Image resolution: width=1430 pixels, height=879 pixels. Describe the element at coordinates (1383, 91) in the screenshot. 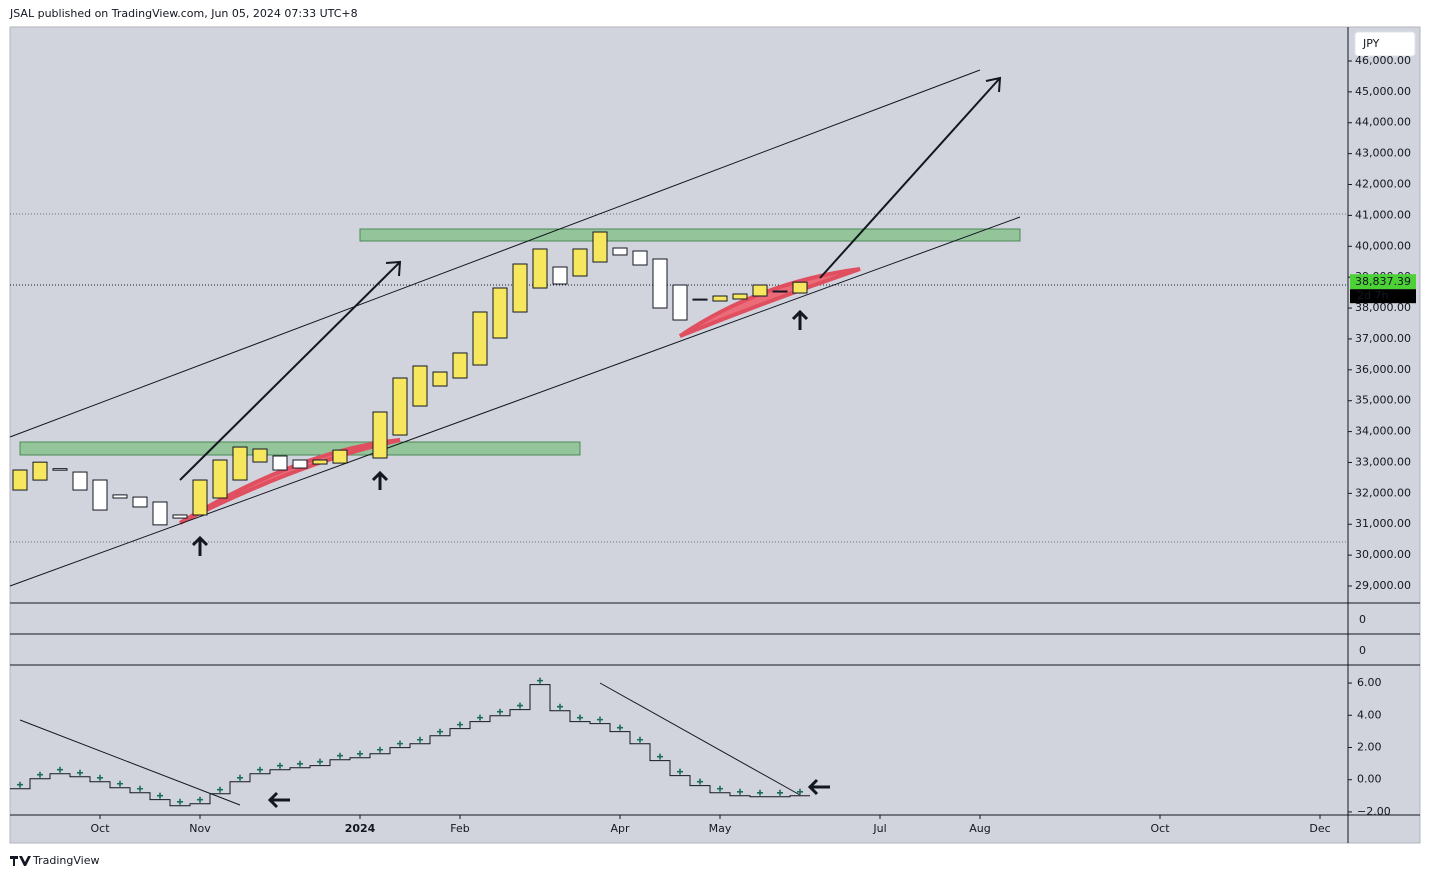

I see `y-tick-label: 45,000.00` at that location.